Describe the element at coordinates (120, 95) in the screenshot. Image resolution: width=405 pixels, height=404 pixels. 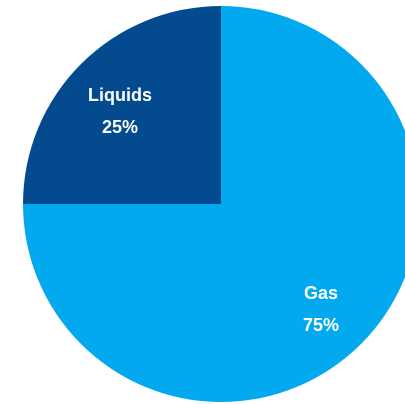
I see `slice-label-liquids: Liquids` at that location.